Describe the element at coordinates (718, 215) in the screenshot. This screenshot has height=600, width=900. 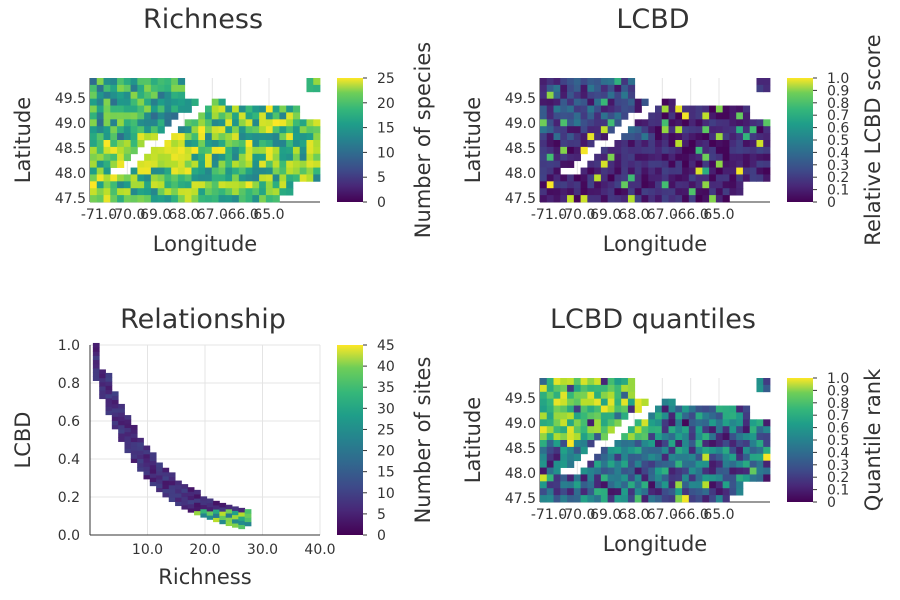
I see `x-tick-label: 65.0` at that location.